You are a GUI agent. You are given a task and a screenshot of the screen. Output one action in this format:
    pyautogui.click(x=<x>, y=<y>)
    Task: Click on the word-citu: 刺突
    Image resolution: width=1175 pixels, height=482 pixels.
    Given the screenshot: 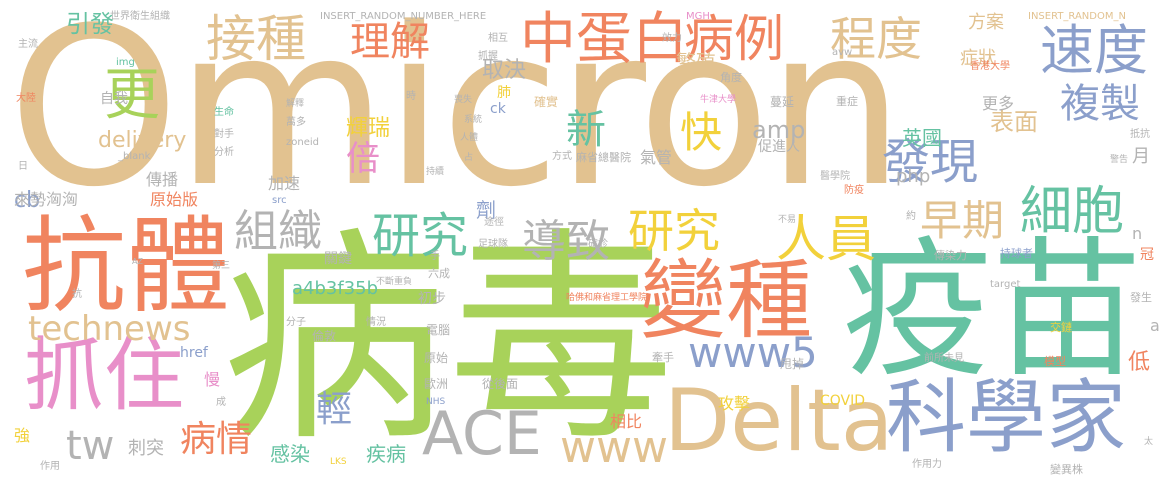 What is the action you would take?
    pyautogui.click(x=146, y=448)
    